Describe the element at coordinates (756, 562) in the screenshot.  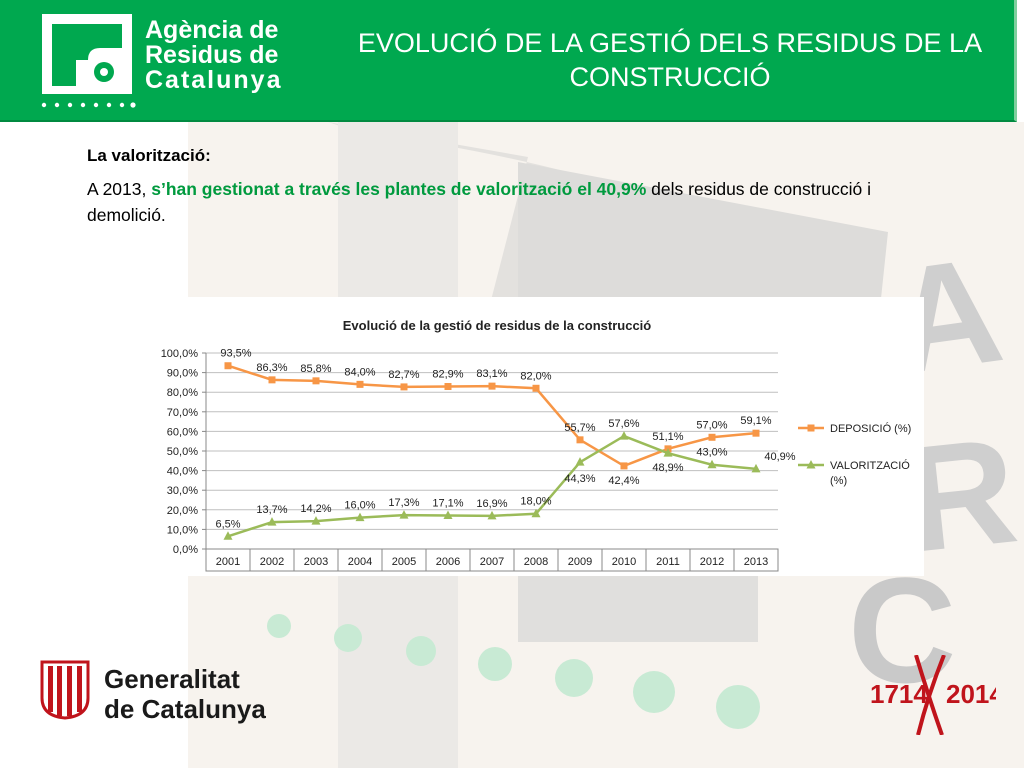
I see `x-tick-label: 2013` at that location.